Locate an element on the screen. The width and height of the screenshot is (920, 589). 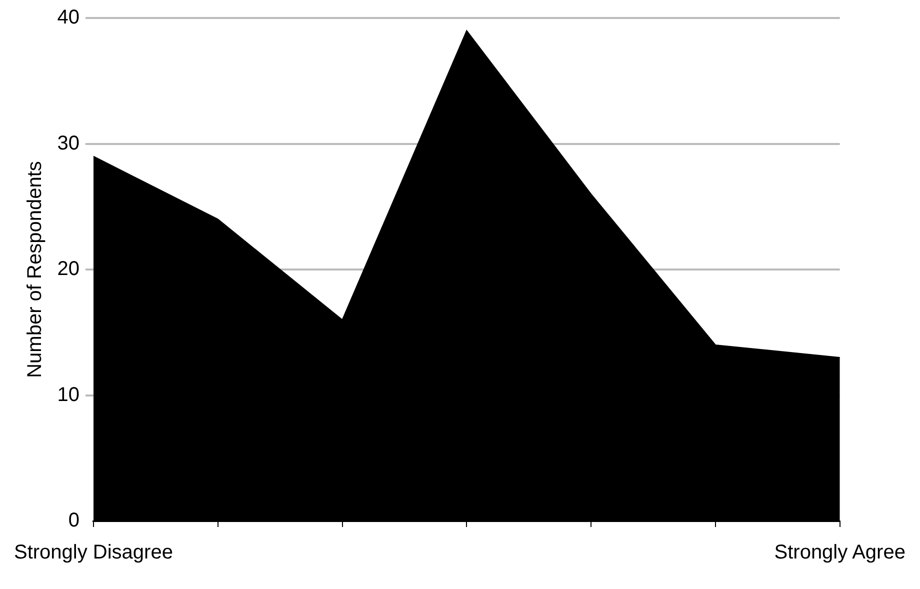
y-tick-label: 30 is located at coordinates (68, 143).